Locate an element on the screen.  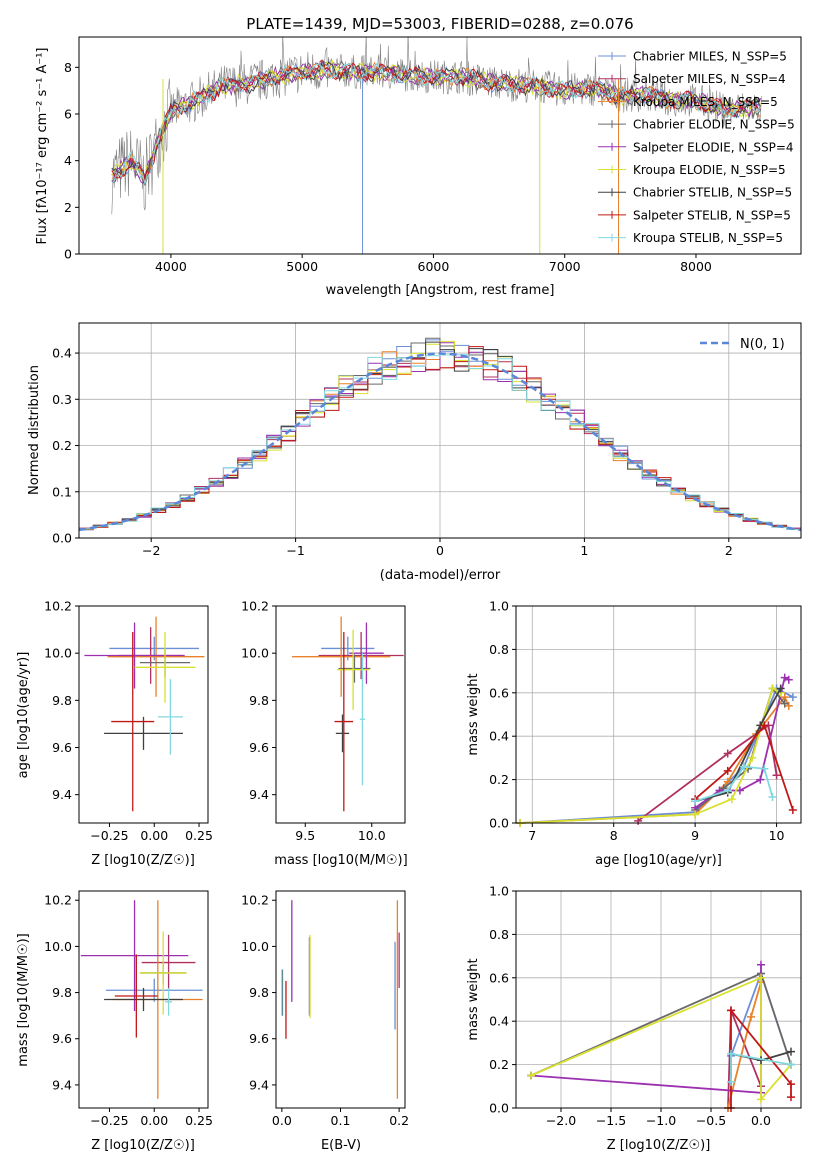
y-tick-label: 0.2 is located at coordinates (62, 445).